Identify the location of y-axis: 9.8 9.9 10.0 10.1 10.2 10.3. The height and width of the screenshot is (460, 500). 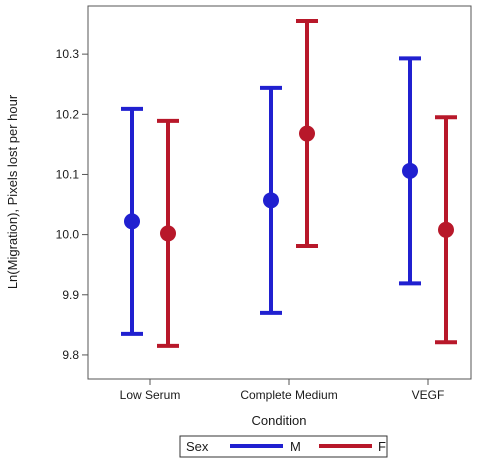
(72, 204).